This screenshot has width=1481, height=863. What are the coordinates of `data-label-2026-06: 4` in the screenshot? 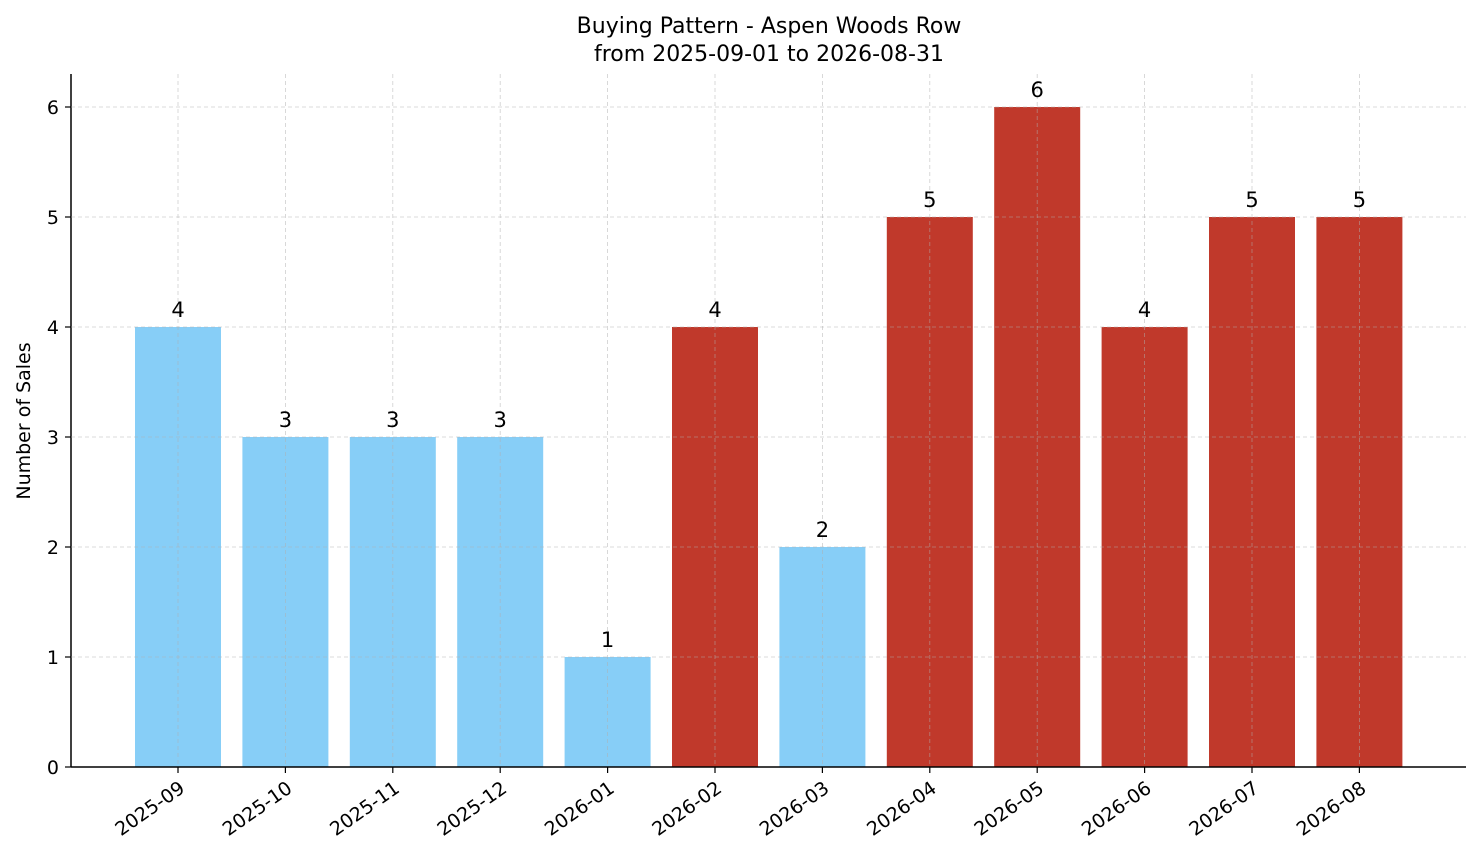 It's located at (1144, 310).